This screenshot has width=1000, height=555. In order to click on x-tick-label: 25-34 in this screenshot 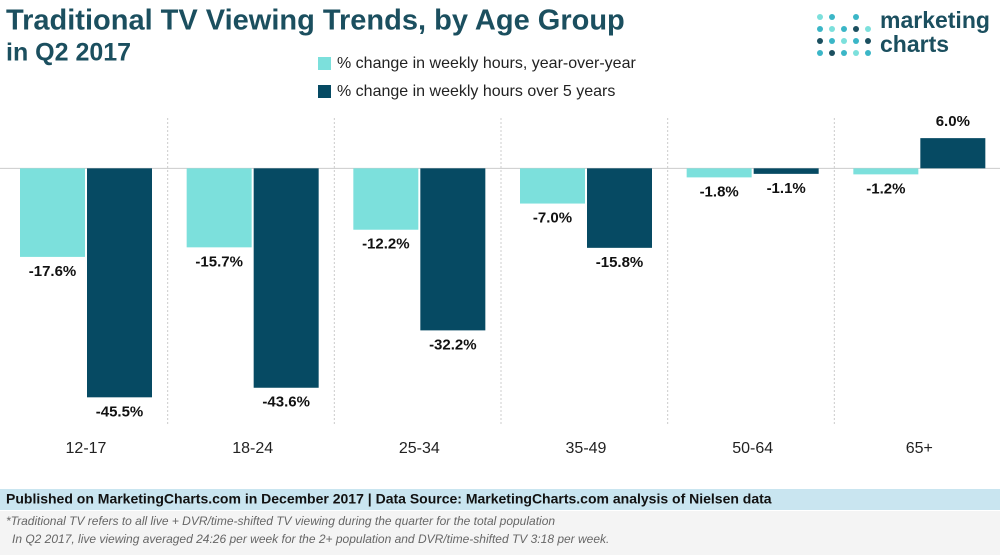, I will do `click(419, 448)`.